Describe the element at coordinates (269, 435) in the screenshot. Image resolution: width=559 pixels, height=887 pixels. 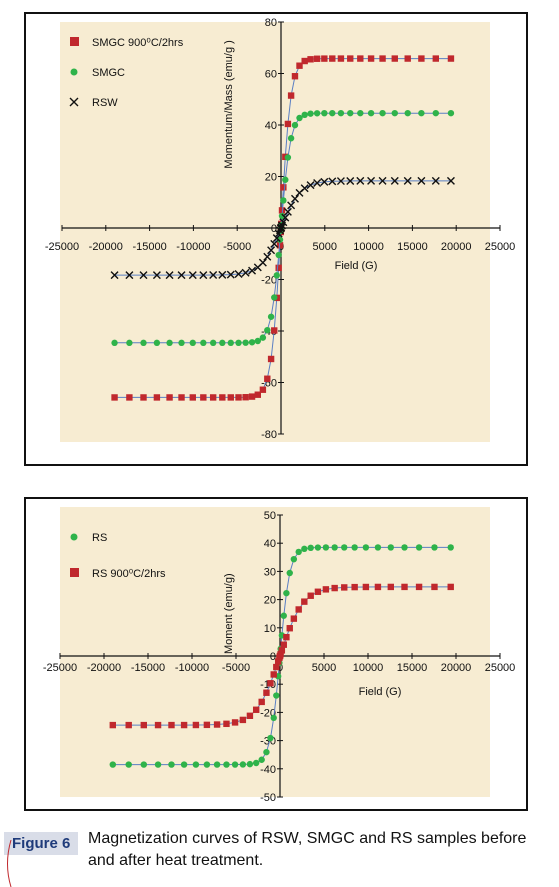
I see `y-tick-label: -80` at that location.